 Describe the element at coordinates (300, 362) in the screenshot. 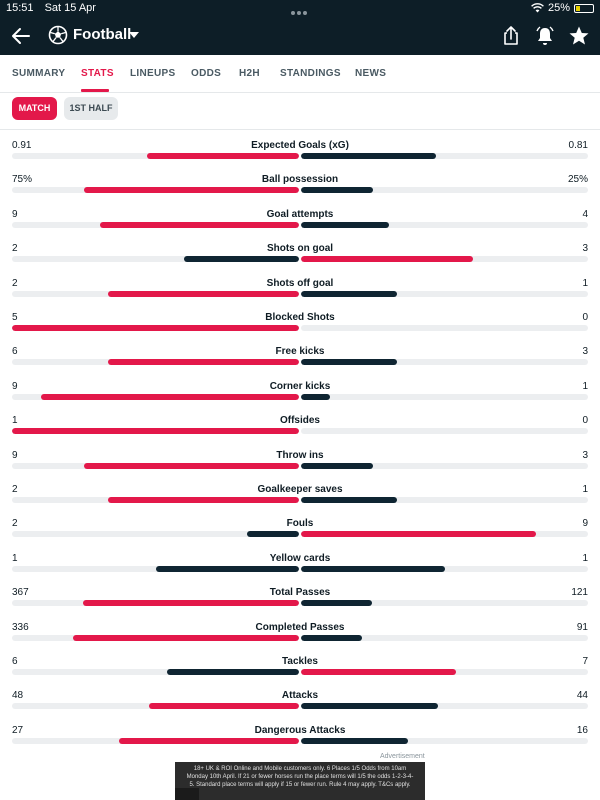

I see `stat-row: 6 Free kicks 3` at that location.